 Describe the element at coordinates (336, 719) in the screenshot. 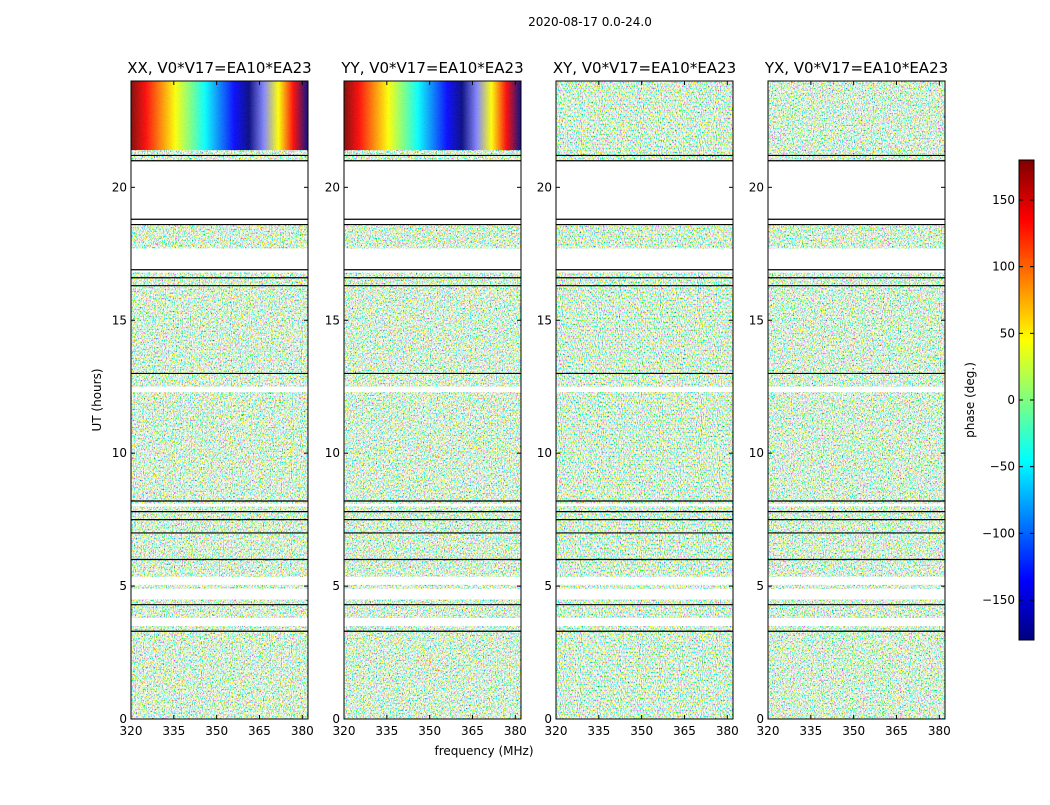

I see `y-tick-label-yy-0: 0` at that location.